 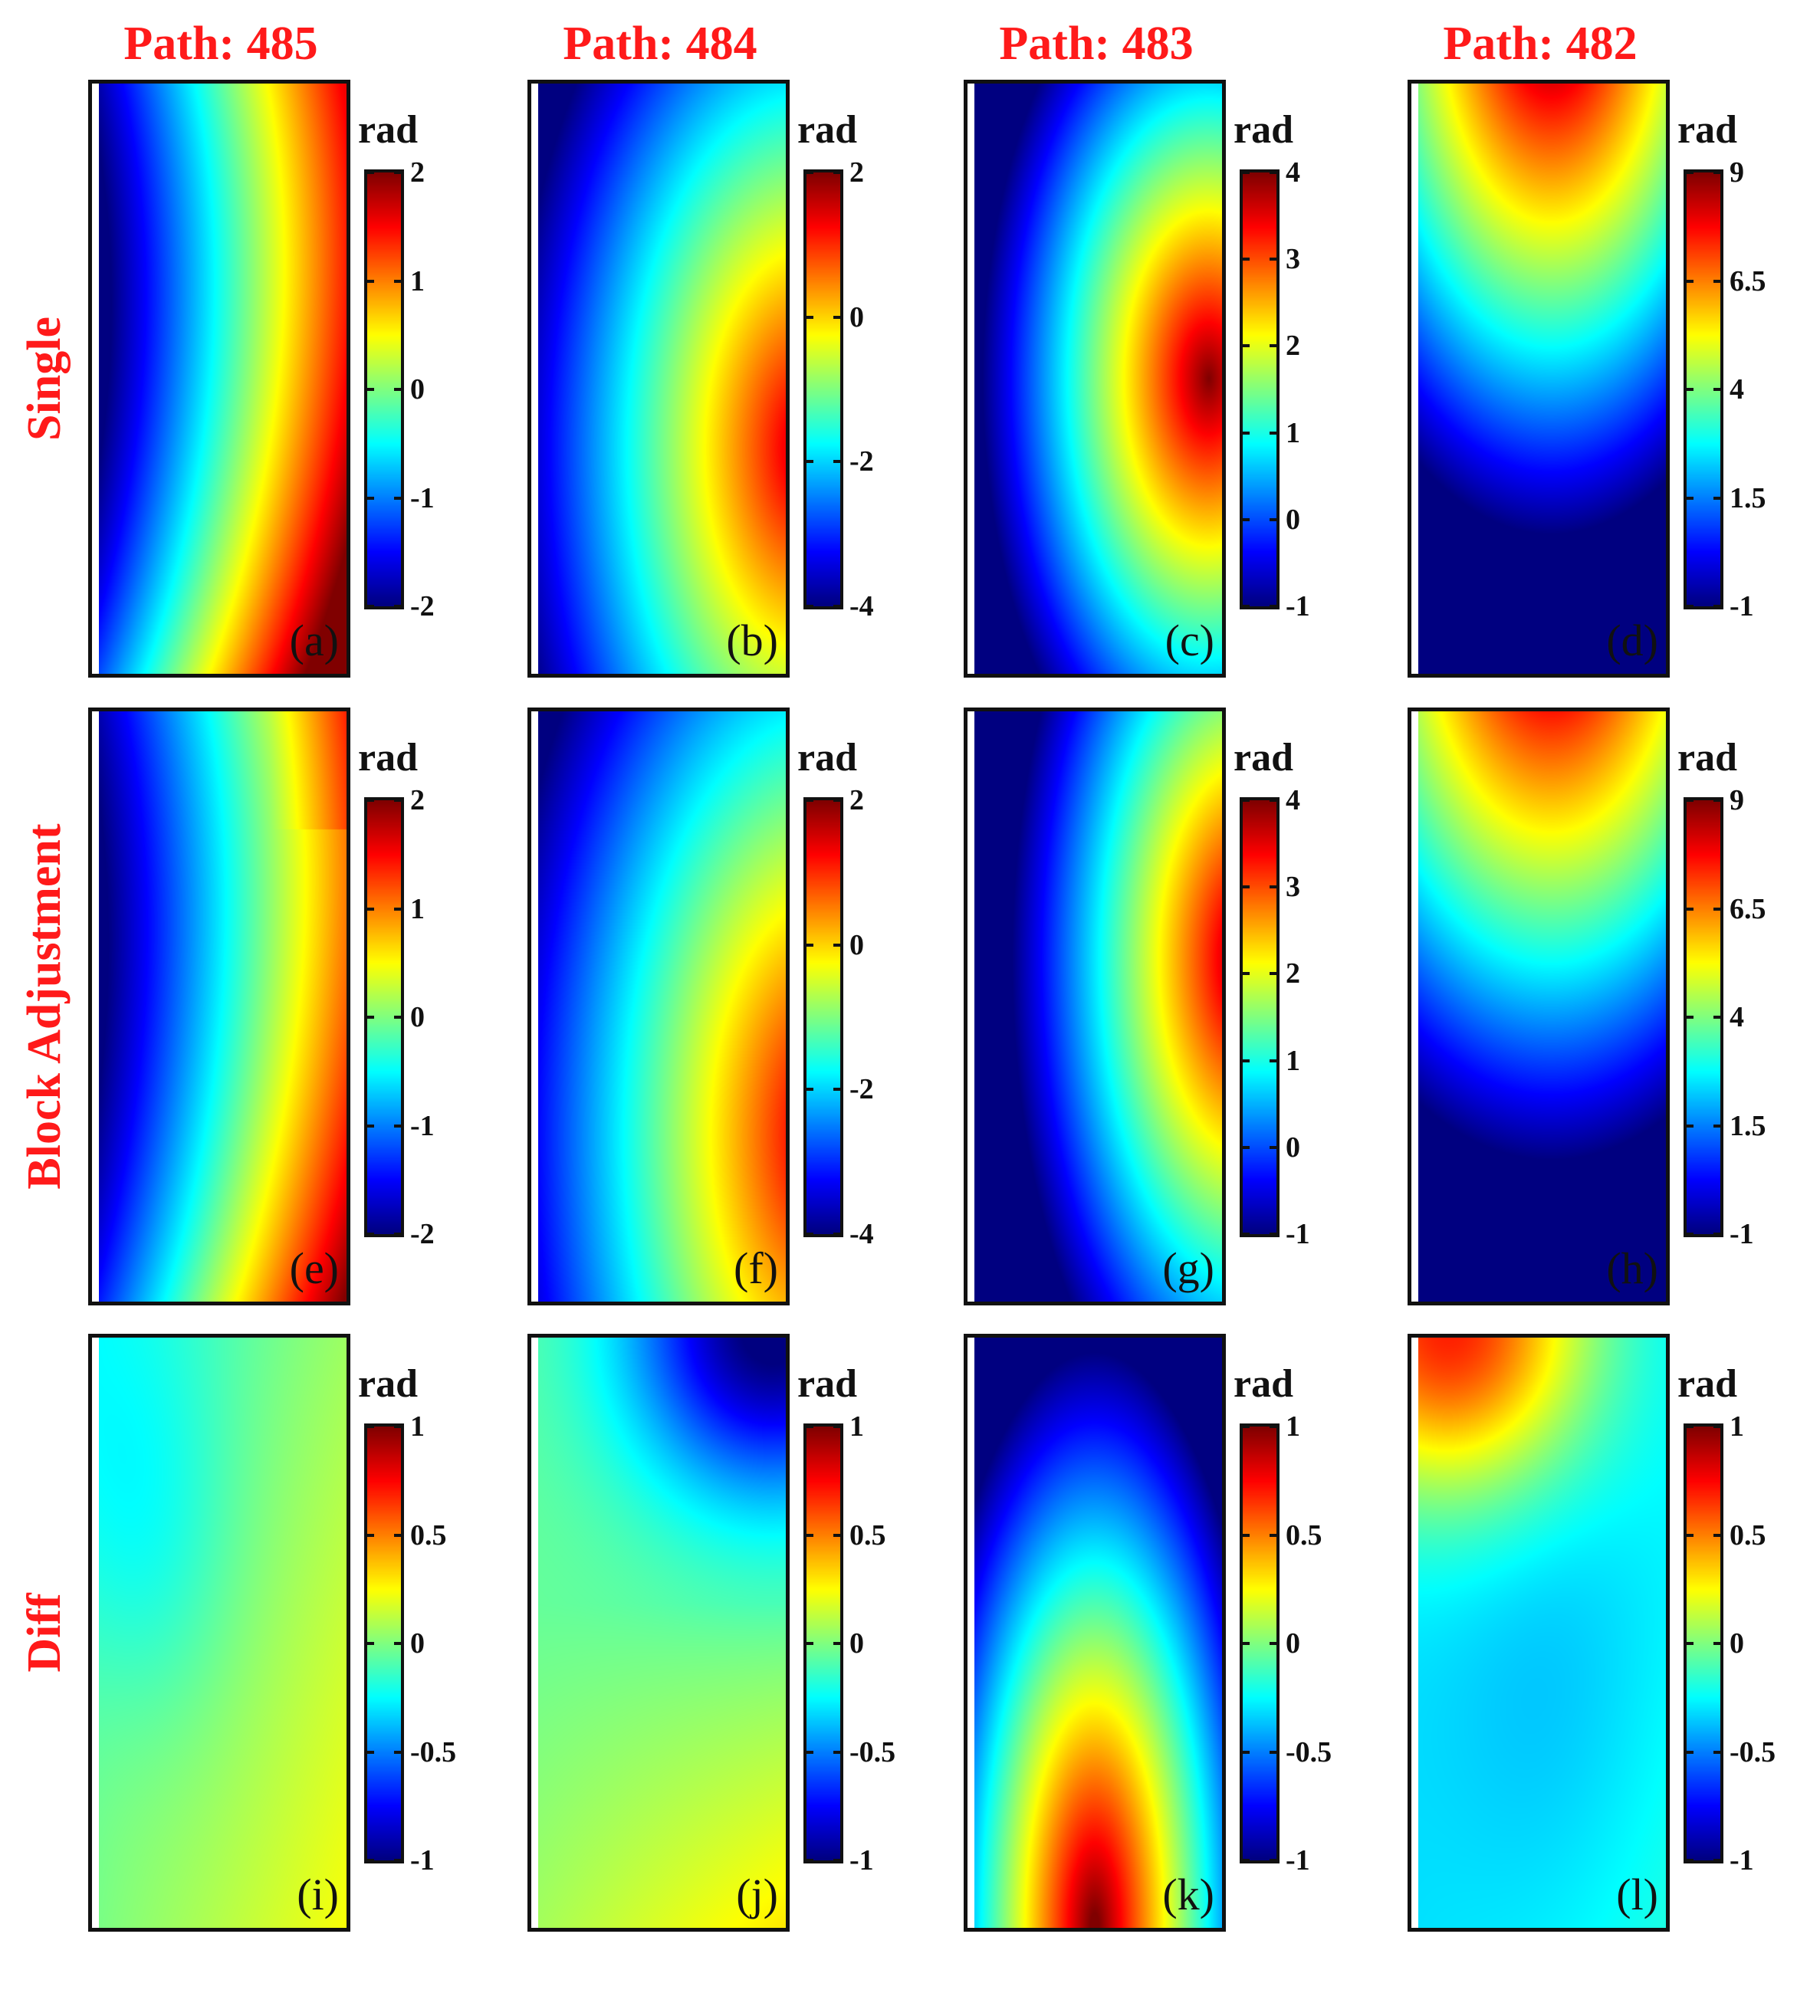 What do you see at coordinates (824, 389) in the screenshot?
I see `colorbar-gradient` at bounding box center [824, 389].